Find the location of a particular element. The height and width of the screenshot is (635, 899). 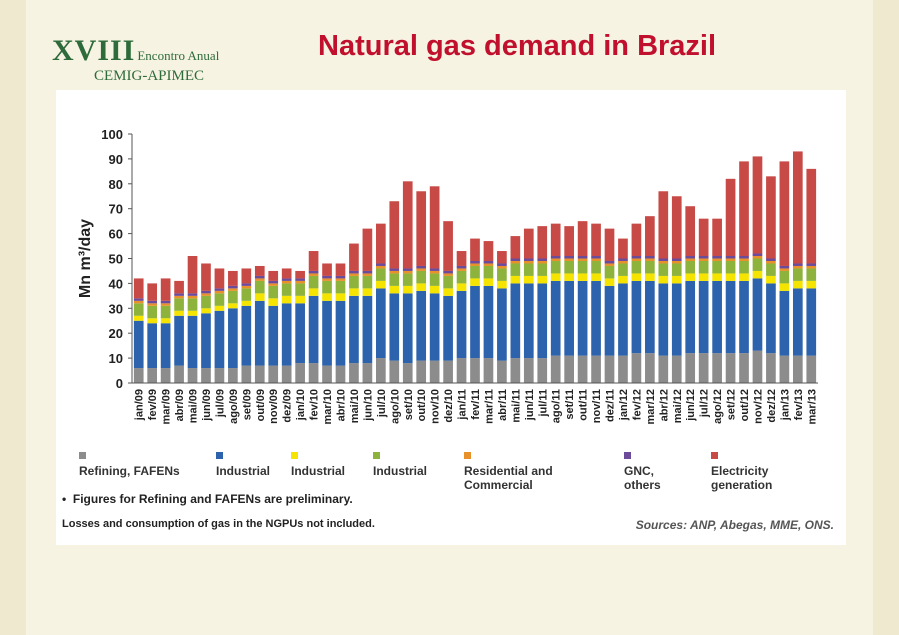

legend-item: Electricity generation is located at coordinates (746, 472).